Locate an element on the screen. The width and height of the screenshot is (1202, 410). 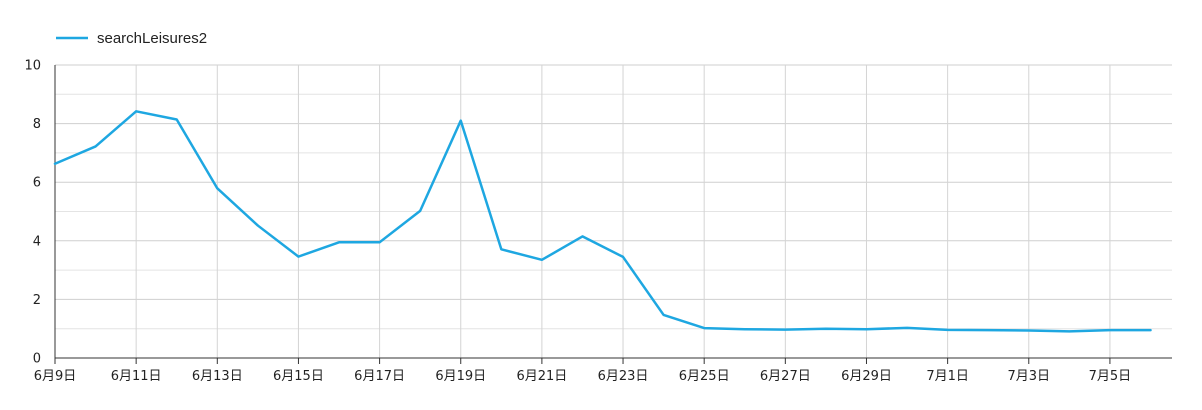
x-tick-label: 6月11日 is located at coordinates (136, 376).